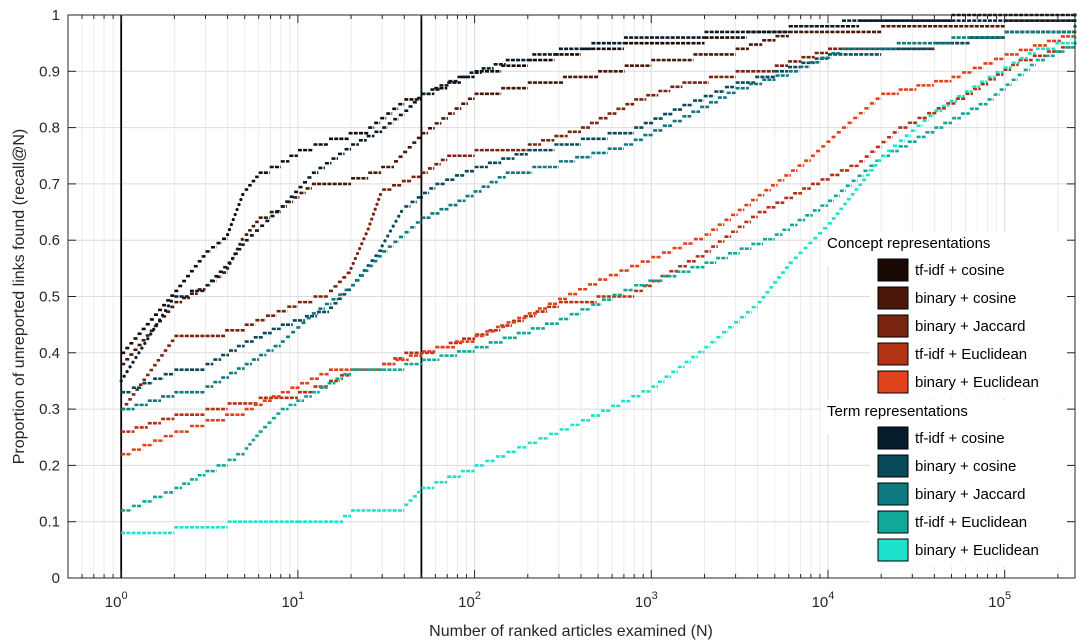 This screenshot has width=1077, height=641. Describe the element at coordinates (292, 600) in the screenshot. I see `x-tick-label: 10¹` at that location.